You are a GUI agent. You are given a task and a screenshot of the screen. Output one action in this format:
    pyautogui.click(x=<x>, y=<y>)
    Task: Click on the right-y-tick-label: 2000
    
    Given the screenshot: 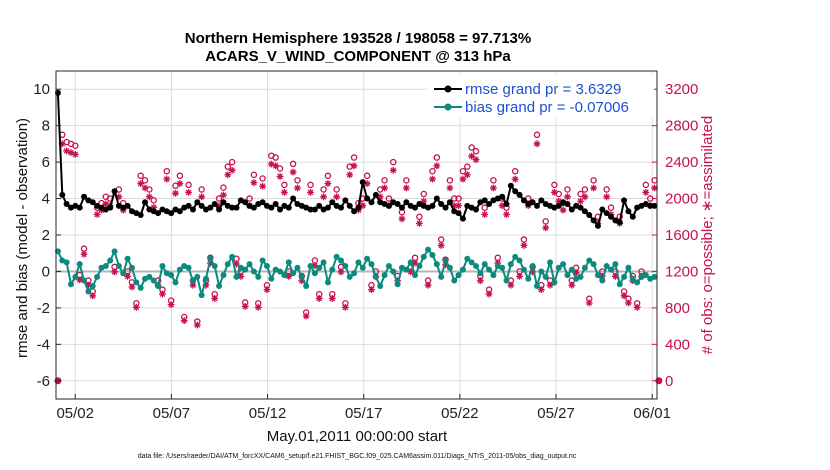 What is the action you would take?
    pyautogui.click(x=681, y=199)
    